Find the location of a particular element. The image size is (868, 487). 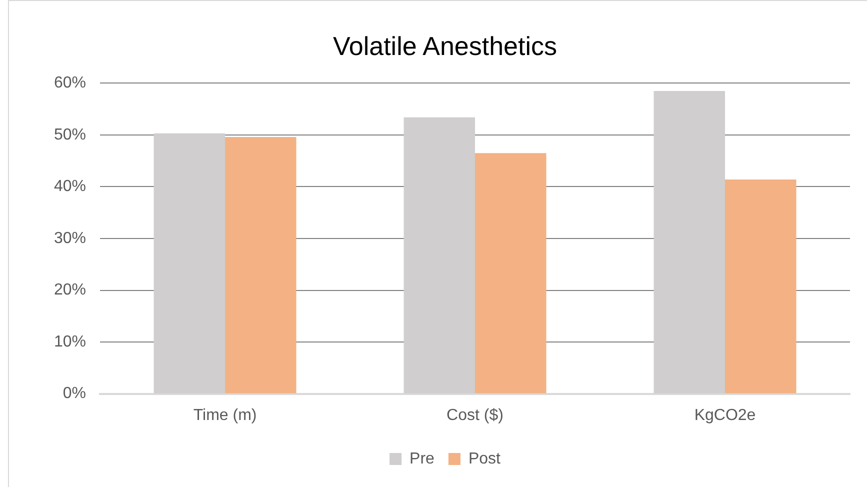

y-tick-label: 60% is located at coordinates (70, 83).